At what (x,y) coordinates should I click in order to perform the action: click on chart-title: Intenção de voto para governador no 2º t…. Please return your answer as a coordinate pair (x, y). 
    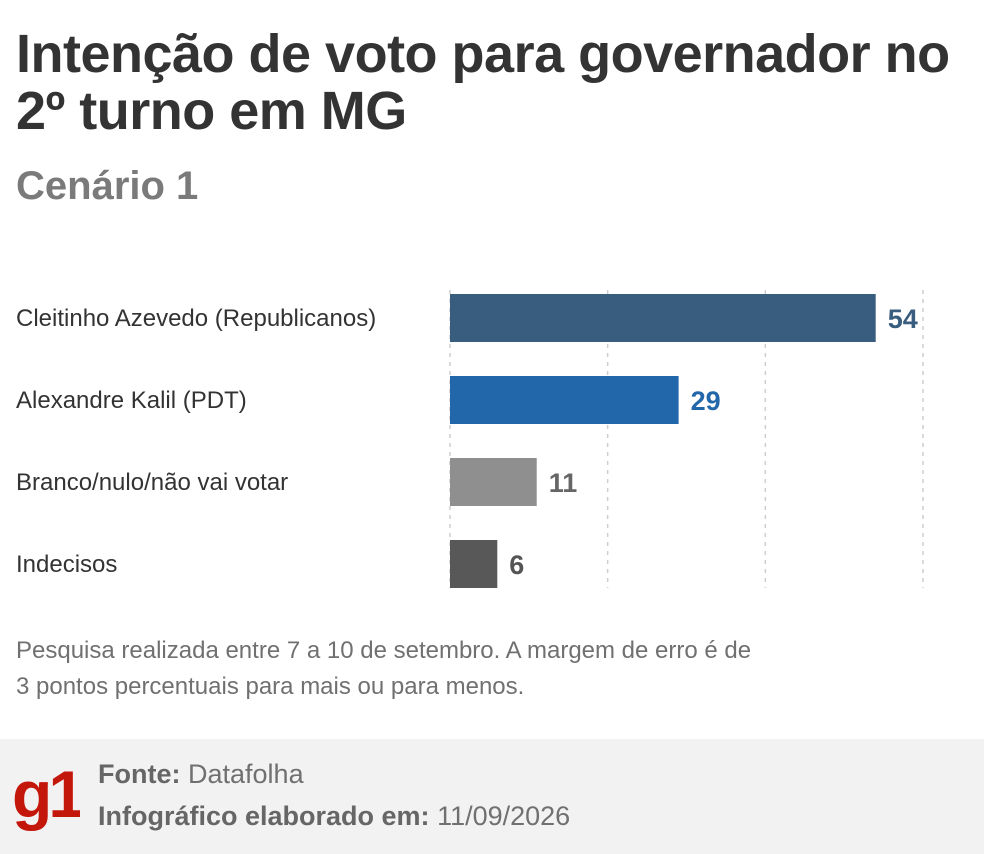
    Looking at the image, I should click on (483, 82).